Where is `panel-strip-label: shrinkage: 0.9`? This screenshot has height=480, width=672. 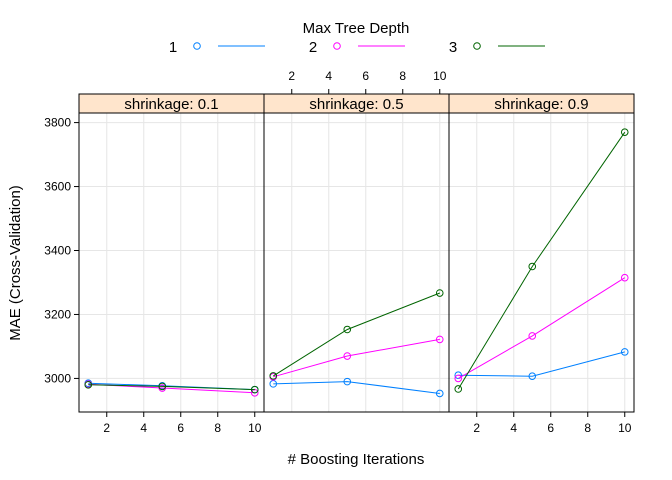 panel-strip-label: shrinkage: 0.9 is located at coordinates (541, 104).